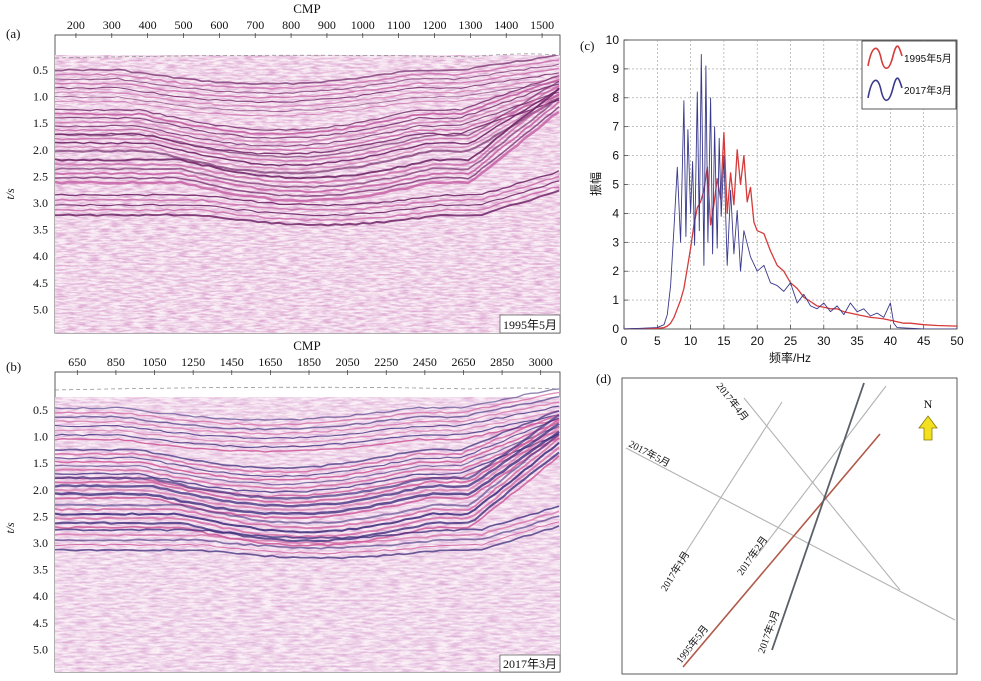 This screenshot has height=681, width=981. Describe the element at coordinates (615, 271) in the screenshot. I see `chart-y-tick-label: 2` at that location.